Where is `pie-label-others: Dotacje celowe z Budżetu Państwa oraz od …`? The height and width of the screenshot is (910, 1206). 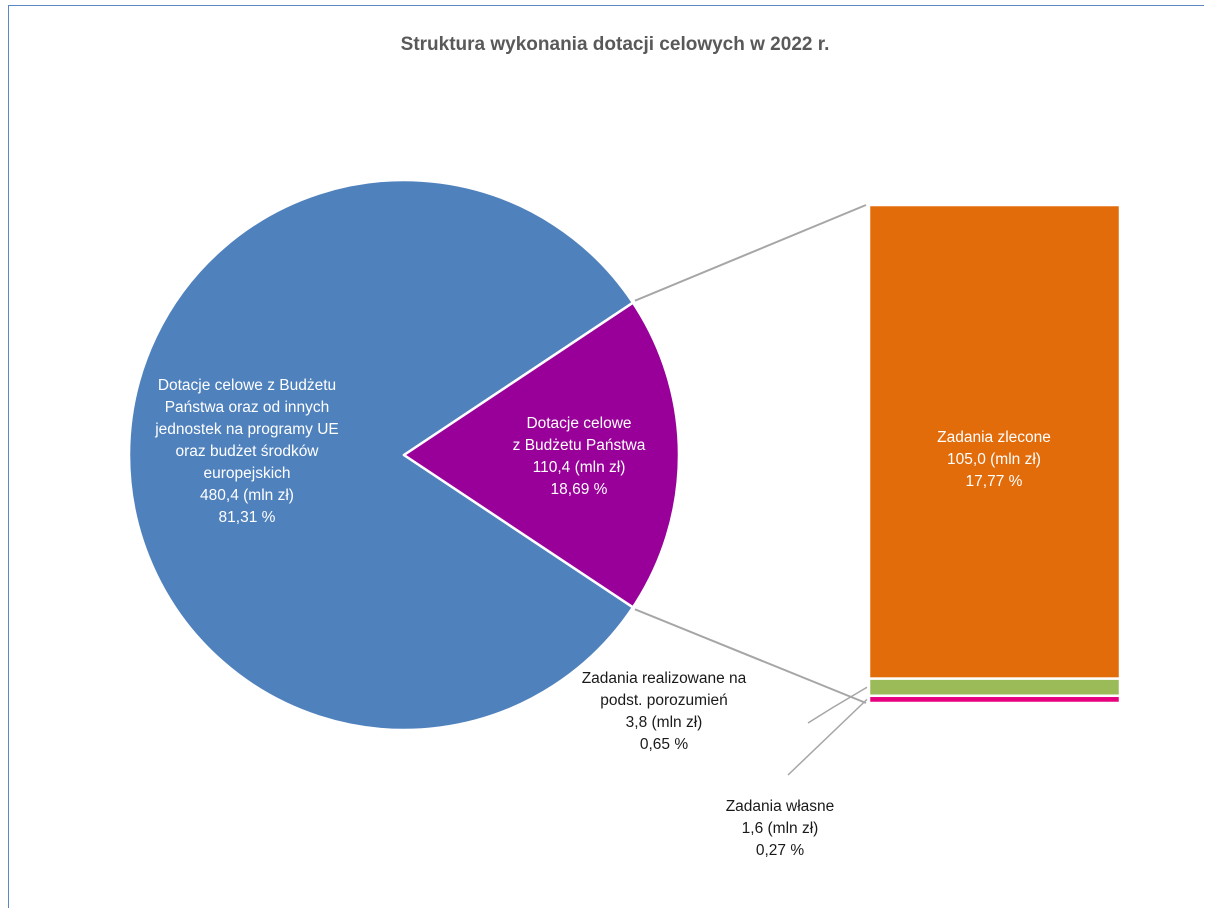 pie-label-others: Dotacje celowe z Budżetu Państwa oraz od … is located at coordinates (246, 451).